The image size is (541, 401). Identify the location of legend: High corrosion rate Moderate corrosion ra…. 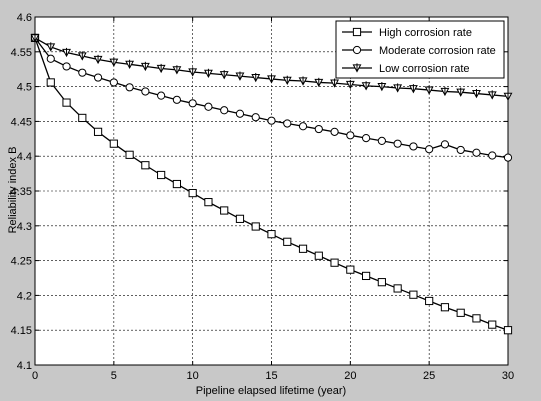
(420, 49).